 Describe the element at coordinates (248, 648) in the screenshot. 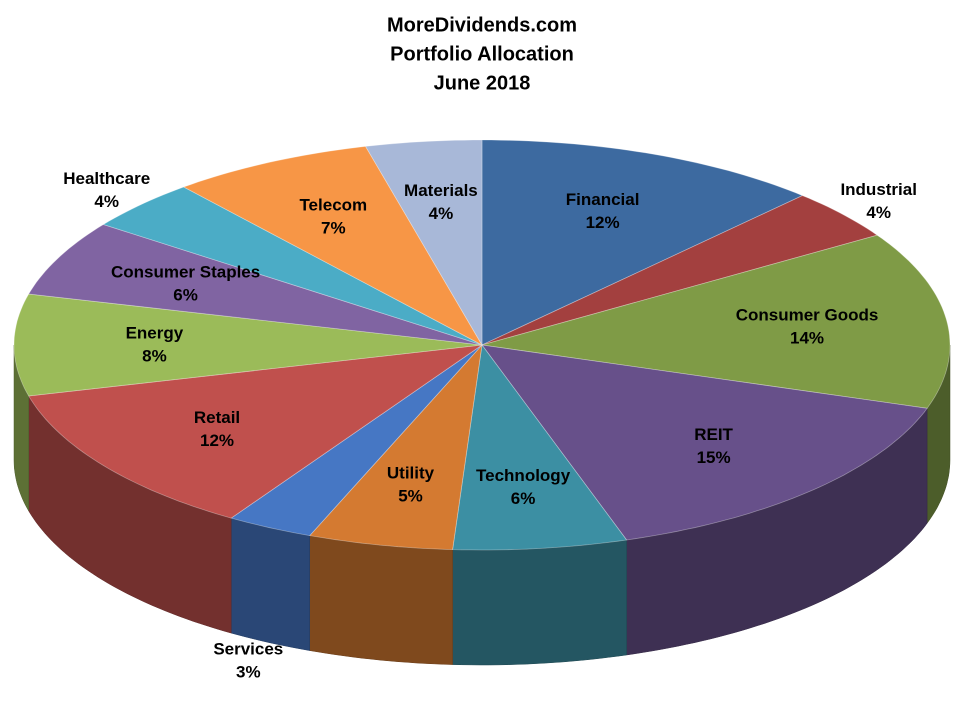

I see `slice-label: Services` at that location.